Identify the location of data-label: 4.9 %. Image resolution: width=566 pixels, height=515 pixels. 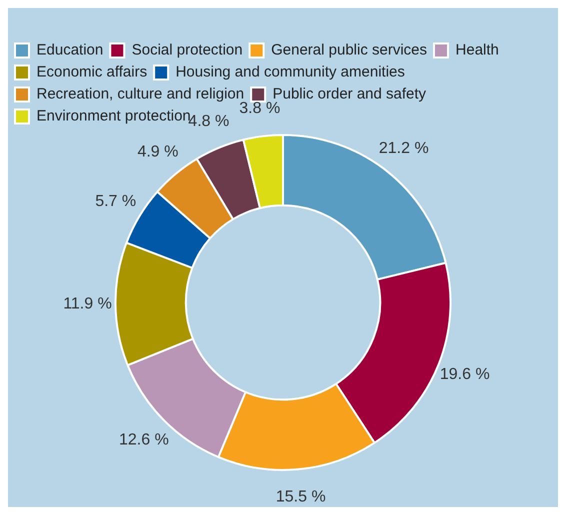
(157, 152).